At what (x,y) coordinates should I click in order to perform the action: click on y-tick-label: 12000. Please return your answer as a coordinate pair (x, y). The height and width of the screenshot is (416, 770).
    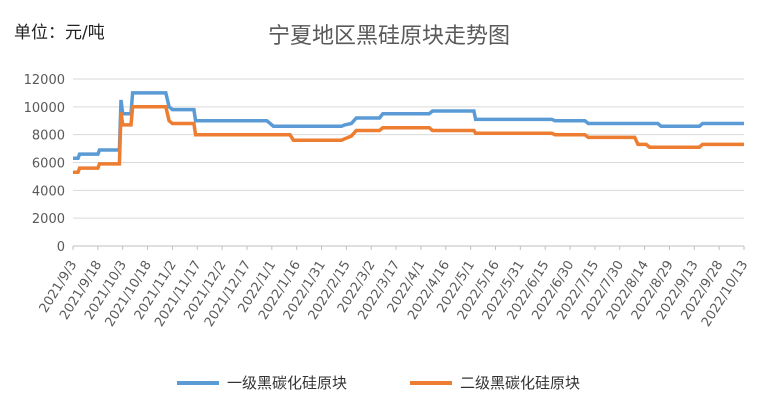
    Looking at the image, I should click on (44, 80).